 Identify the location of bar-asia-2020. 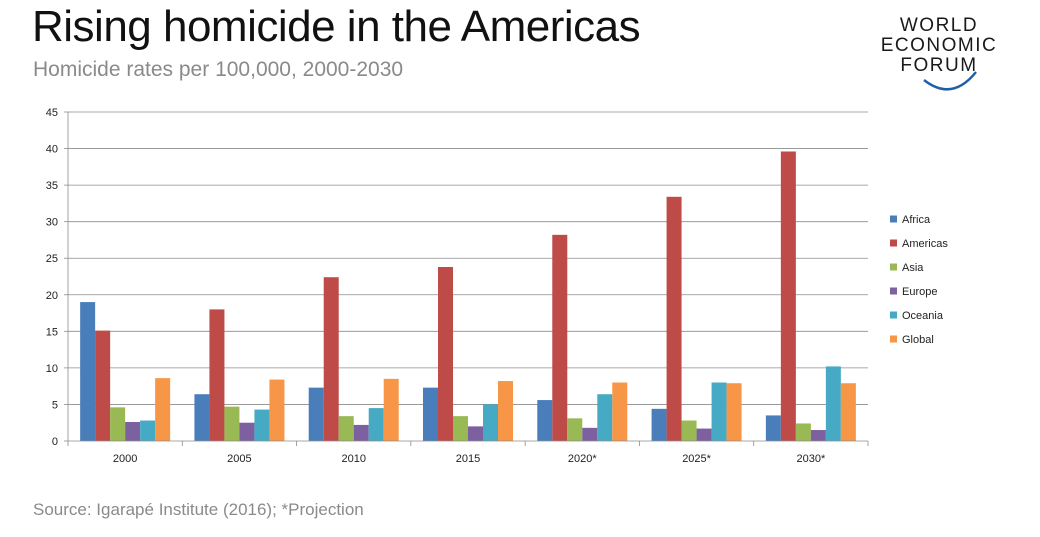
(575, 429).